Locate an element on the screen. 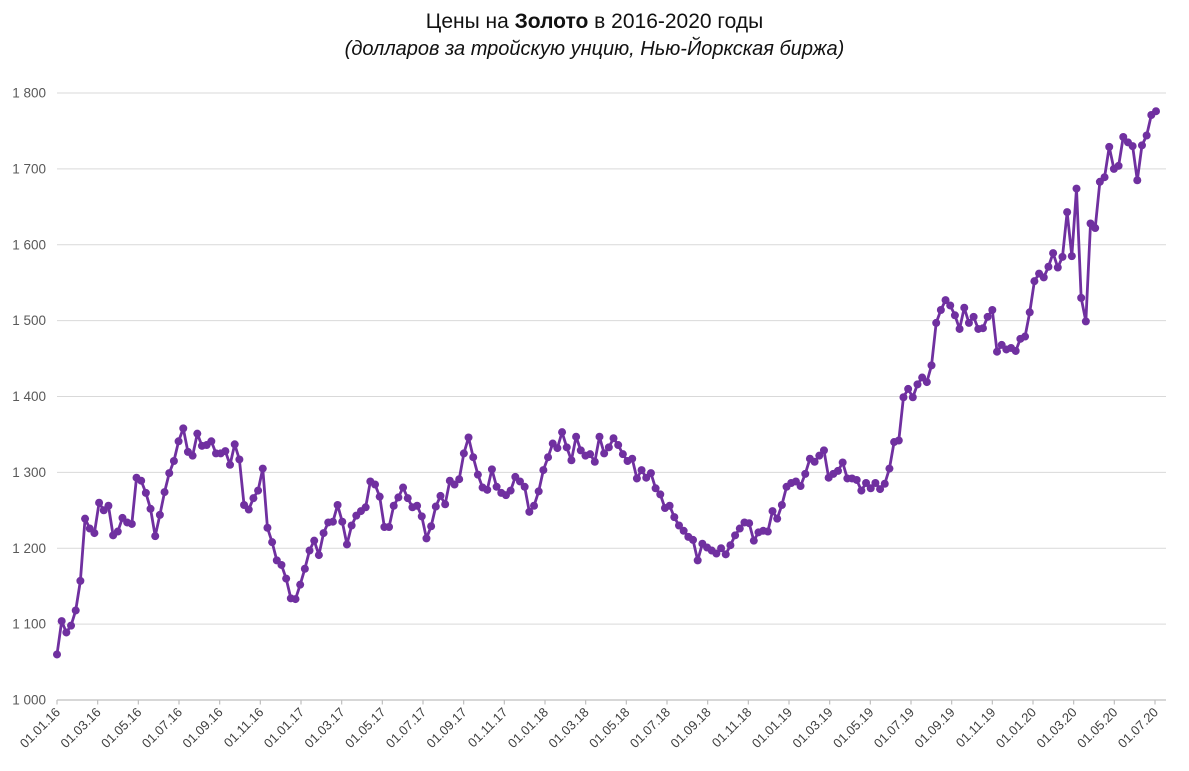 Image resolution: width=1189 pixels, height=771 pixels. x-tick-label: 01.01.18 is located at coordinates (528, 728).